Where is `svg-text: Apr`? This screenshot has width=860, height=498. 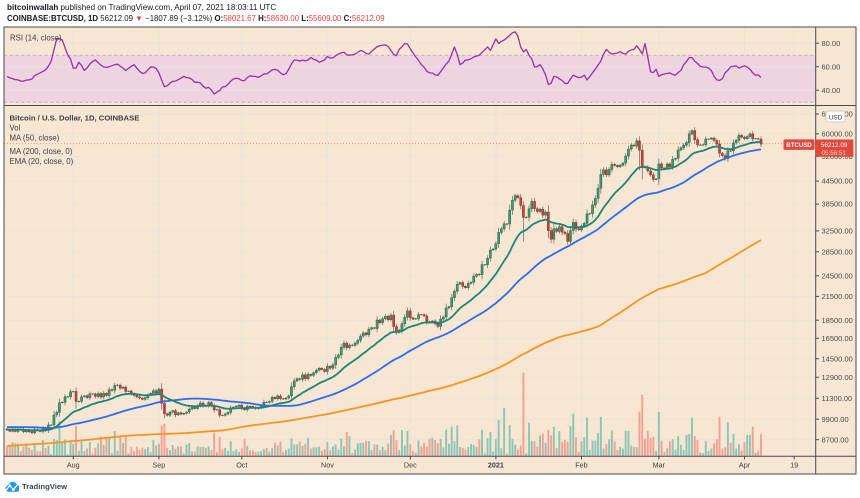 svg-text: Apr is located at coordinates (745, 465).